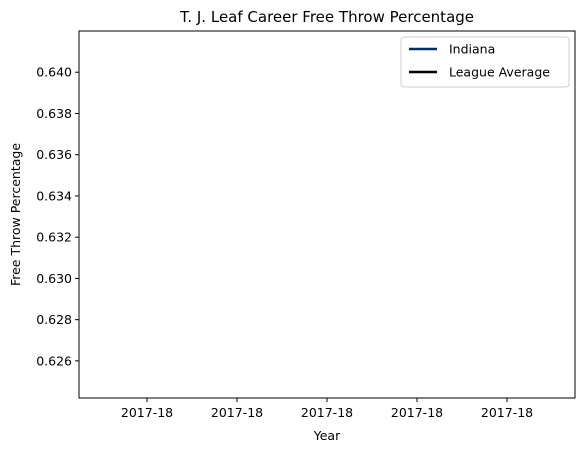 The image size is (588, 457). What do you see at coordinates (499, 72) in the screenshot?
I see `legend-label: League Average` at bounding box center [499, 72].